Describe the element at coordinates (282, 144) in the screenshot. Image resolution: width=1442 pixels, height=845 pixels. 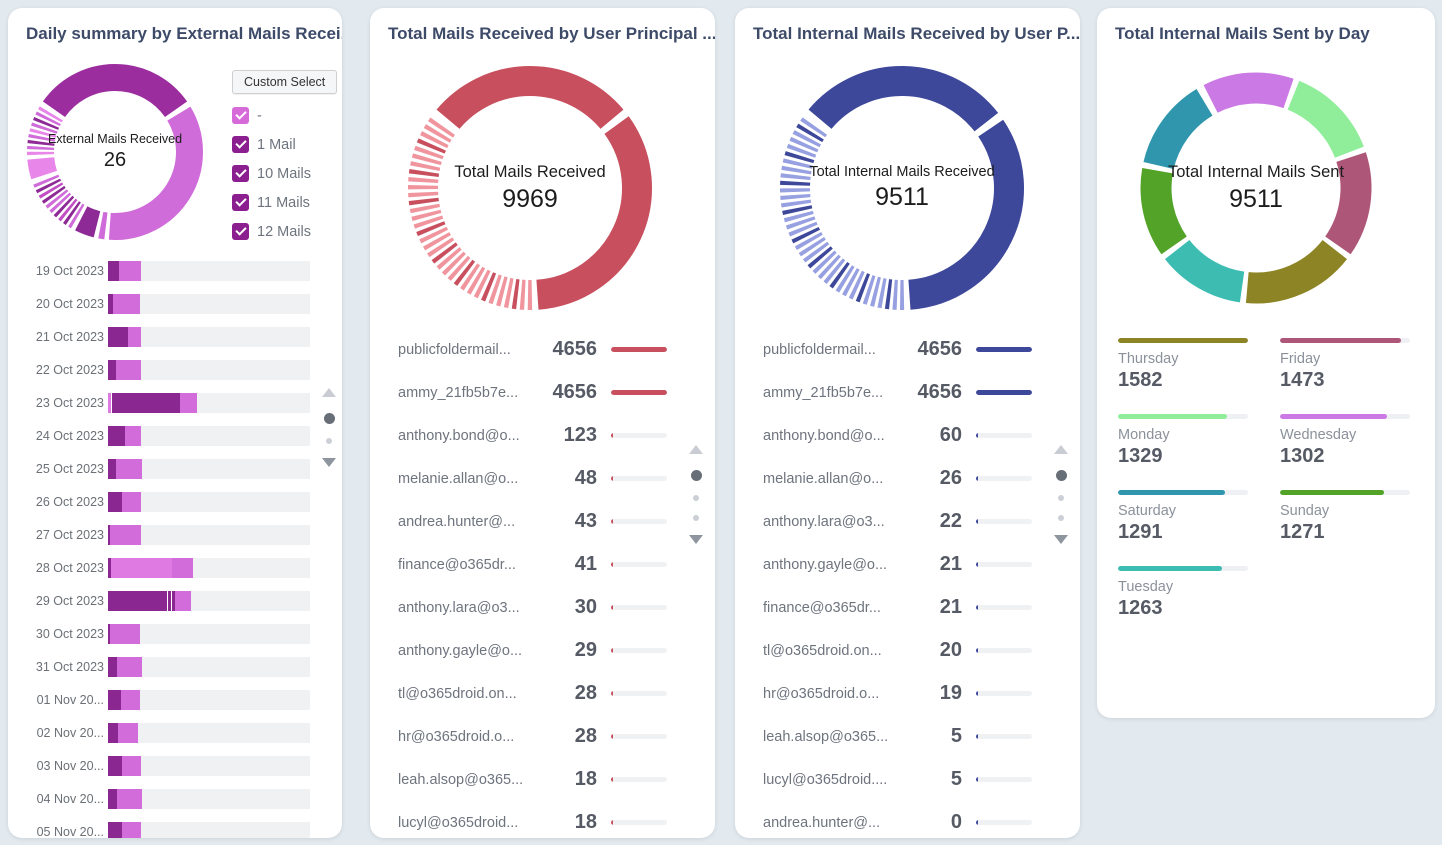
I see `custom-select-option: 1 Mail` at that location.